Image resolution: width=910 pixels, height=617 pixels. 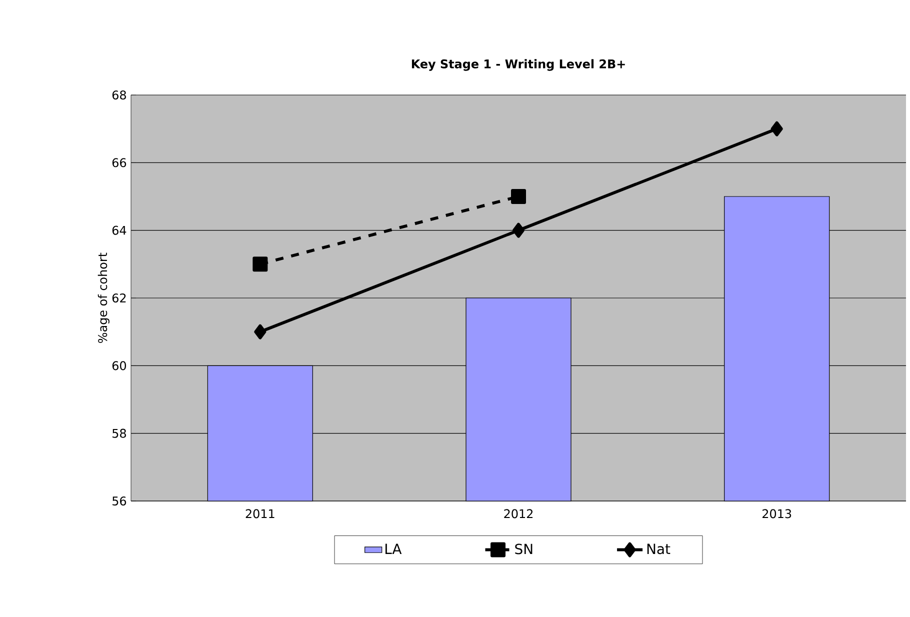 What do you see at coordinates (394, 549) in the screenshot?
I see `legend-label: LA` at bounding box center [394, 549].